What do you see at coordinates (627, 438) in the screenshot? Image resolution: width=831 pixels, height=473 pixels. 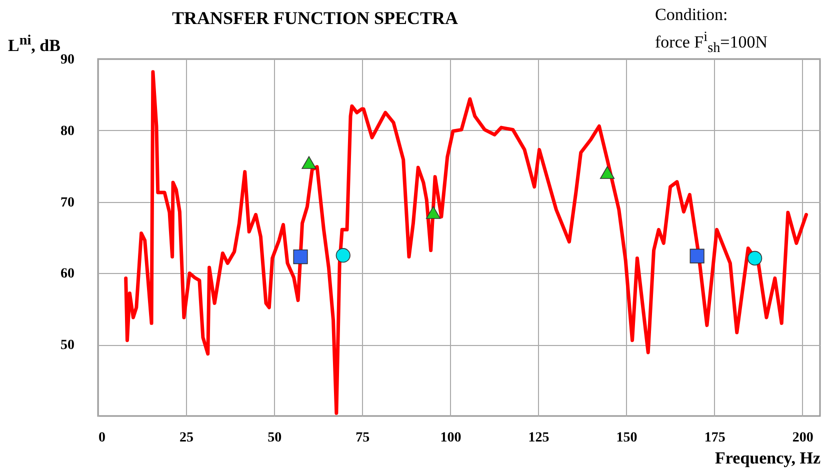 I see `x-tick-label: 150` at bounding box center [627, 438].